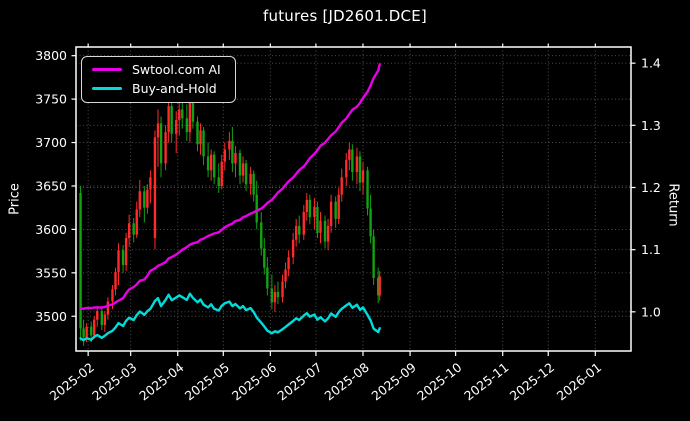 Image resolution: width=690 pixels, height=421 pixels. What do you see at coordinates (161, 382) in the screenshot?
I see `x-tick-label: 2025-04` at bounding box center [161, 382].